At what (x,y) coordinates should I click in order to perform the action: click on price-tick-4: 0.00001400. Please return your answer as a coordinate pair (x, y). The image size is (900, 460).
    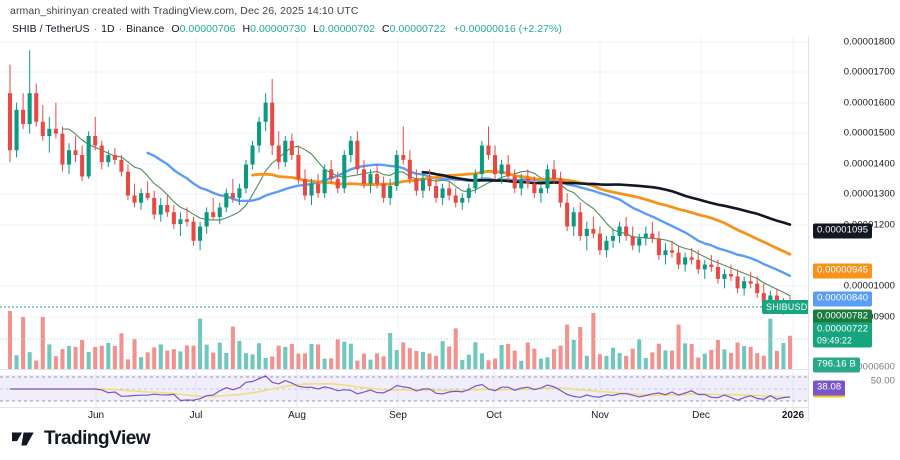
    Looking at the image, I should click on (869, 164).